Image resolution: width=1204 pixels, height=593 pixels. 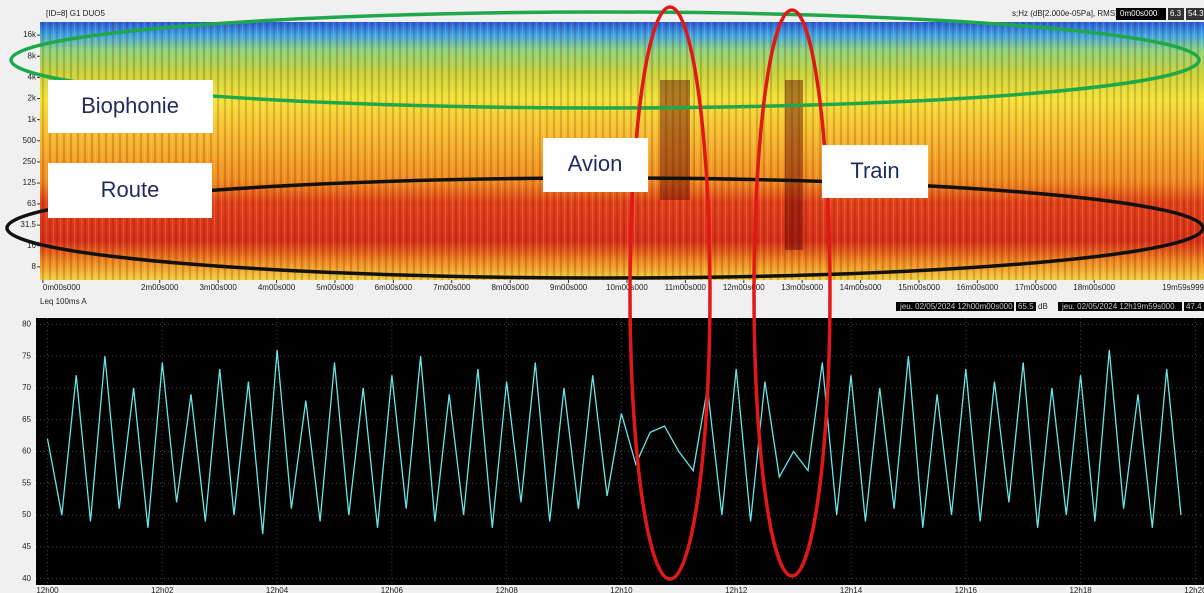 What do you see at coordinates (30, 161) in the screenshot?
I see `y-tick-label: 250` at bounding box center [30, 161].